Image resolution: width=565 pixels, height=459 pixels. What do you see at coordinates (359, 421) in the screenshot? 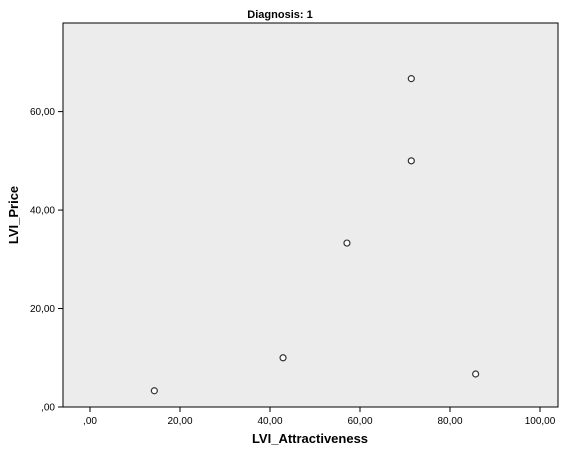
I see `x-tick-label: 60,00` at bounding box center [359, 421].